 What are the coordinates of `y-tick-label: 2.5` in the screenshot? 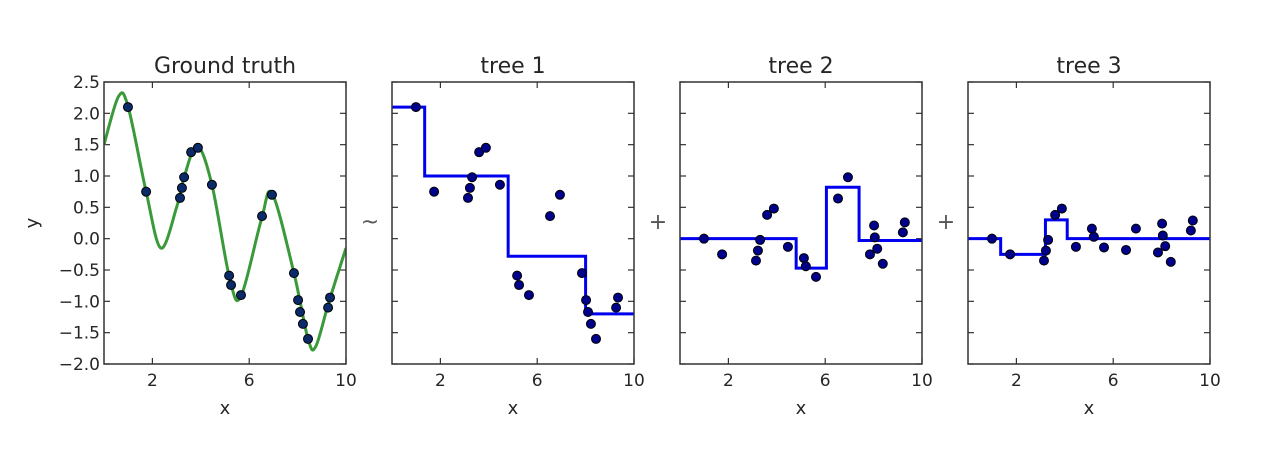 It's located at (86, 83).